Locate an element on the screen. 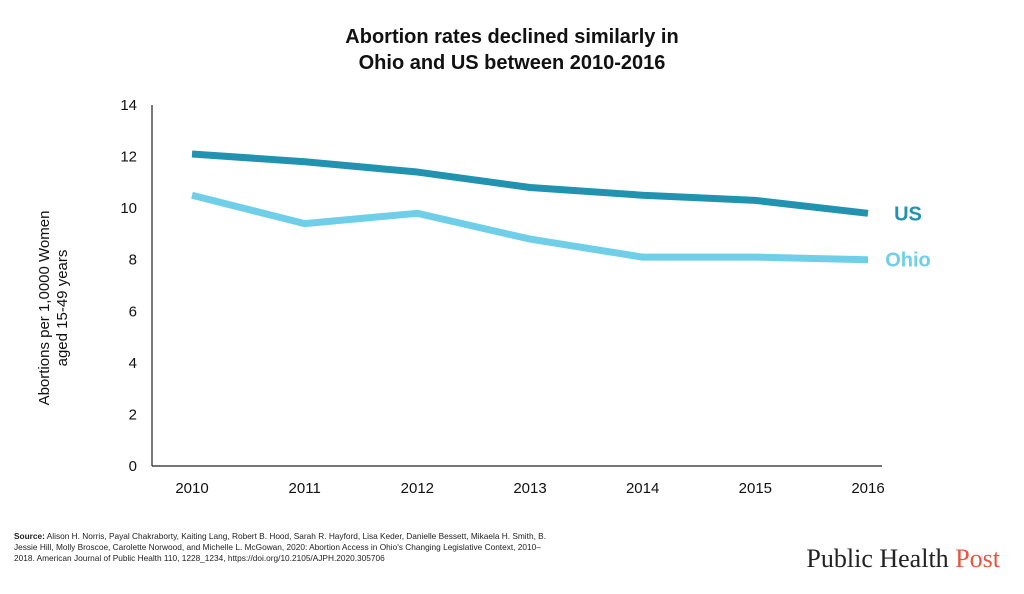  brand-name-part-2: Post is located at coordinates (977, 558).